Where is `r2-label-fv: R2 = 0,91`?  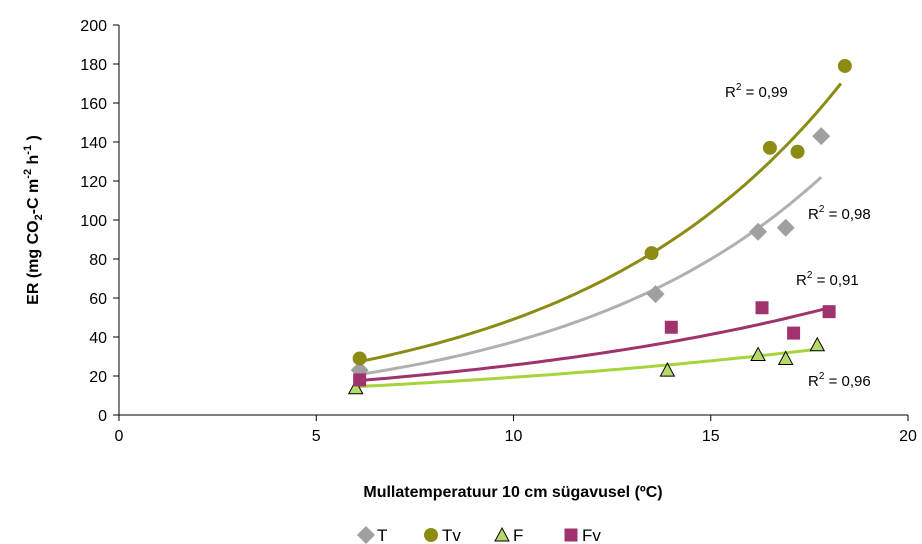 r2-label-fv: R2 = 0,91 is located at coordinates (827, 279).